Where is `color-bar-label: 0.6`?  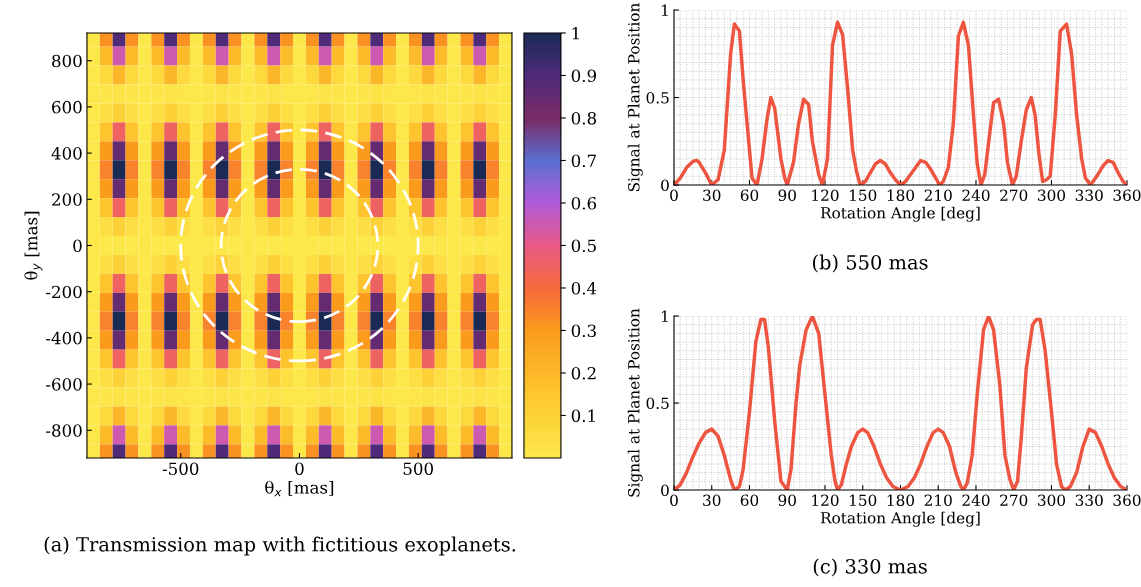 color-bar-label: 0.6 is located at coordinates (584, 203).